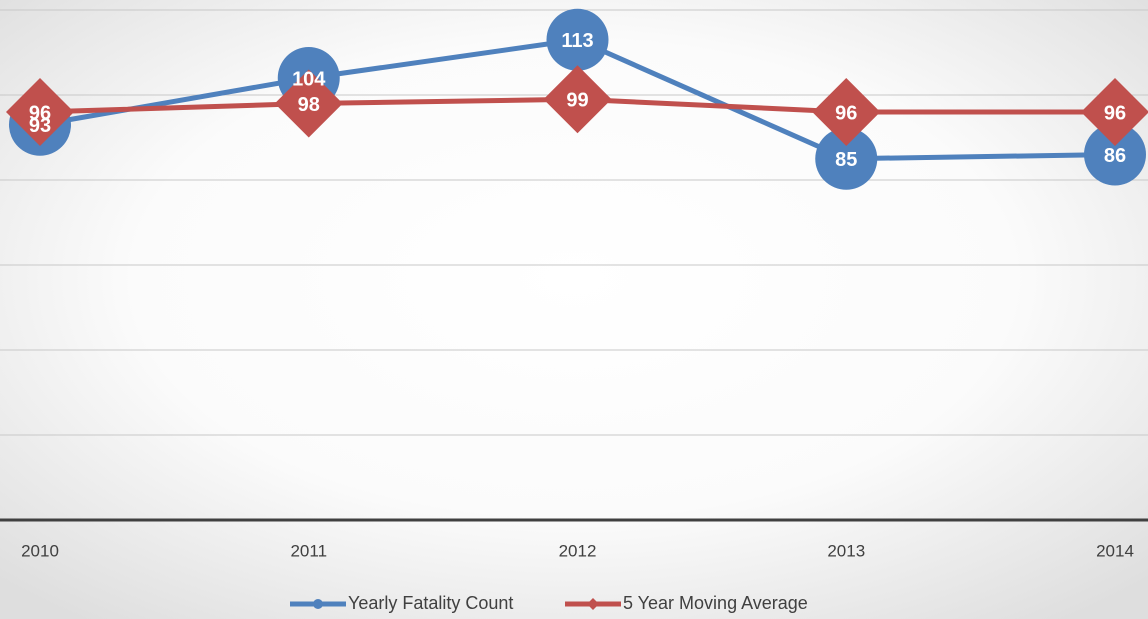 This screenshot has height=619, width=1148. Describe the element at coordinates (430, 603) in the screenshot. I see `legend-label: Yearly Fatality Count` at that location.